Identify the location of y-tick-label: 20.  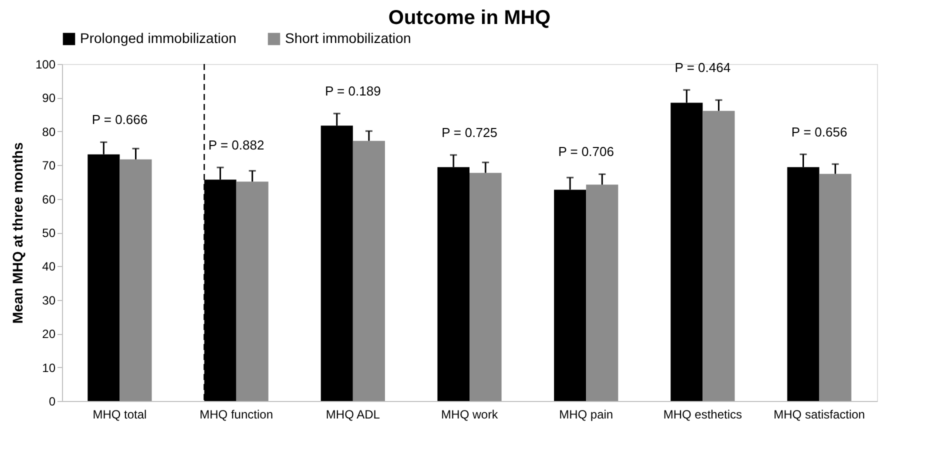
(49, 334).